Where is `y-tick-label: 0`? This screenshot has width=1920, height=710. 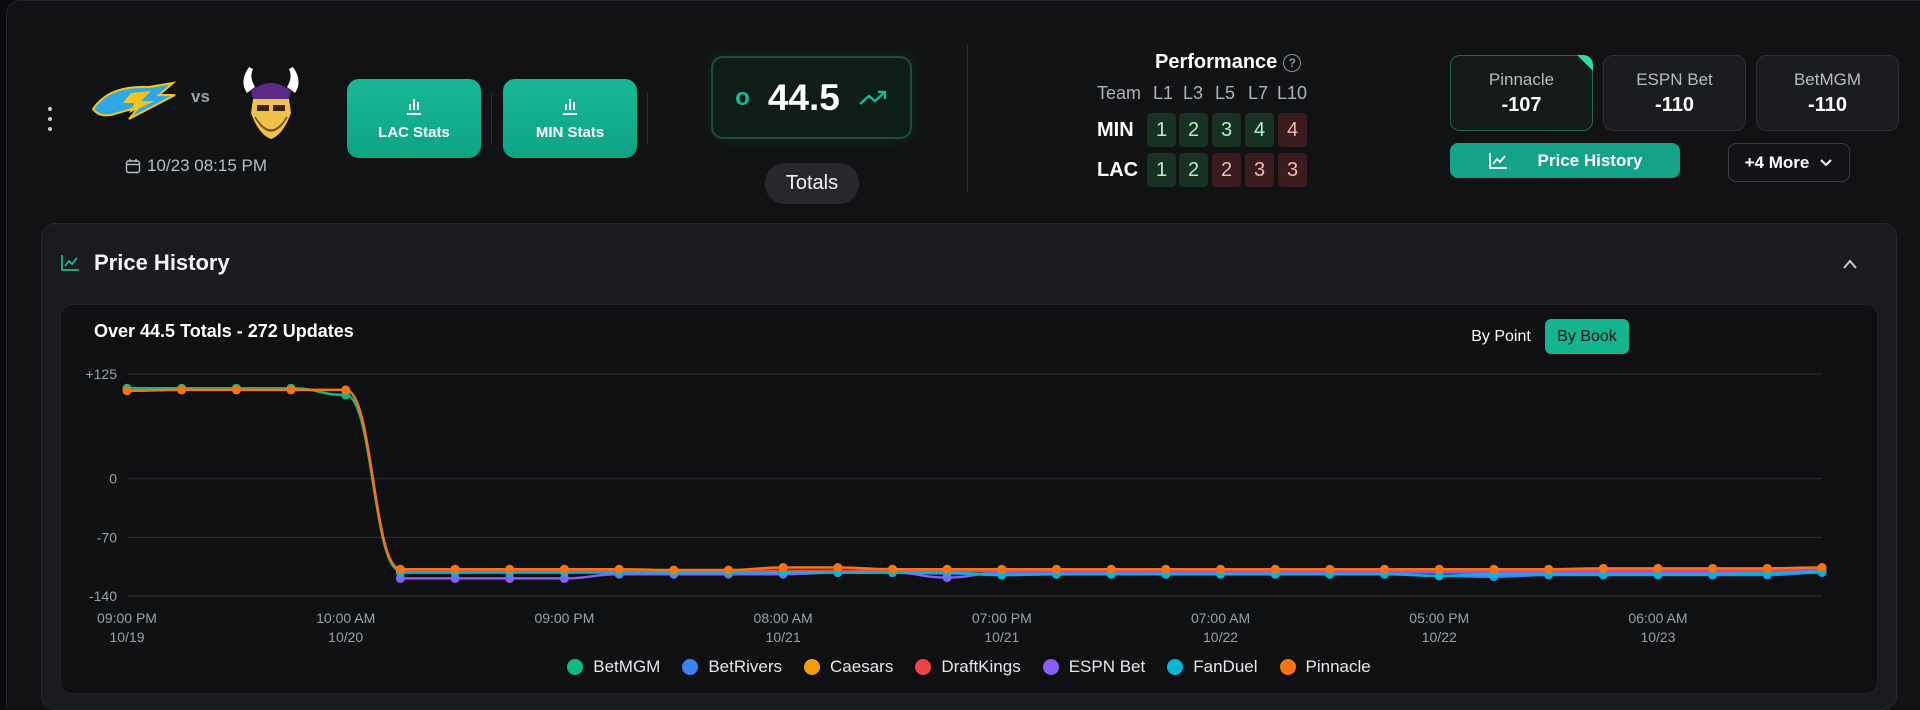 y-tick-label: 0 is located at coordinates (113, 479).